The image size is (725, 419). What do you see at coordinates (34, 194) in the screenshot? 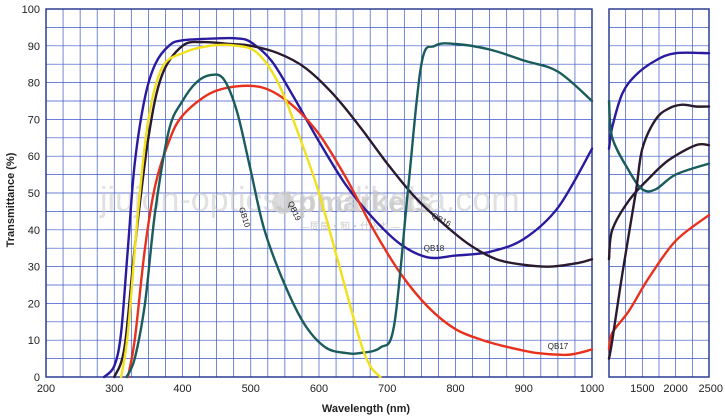
I see `y-tick-label: 50` at bounding box center [34, 194].